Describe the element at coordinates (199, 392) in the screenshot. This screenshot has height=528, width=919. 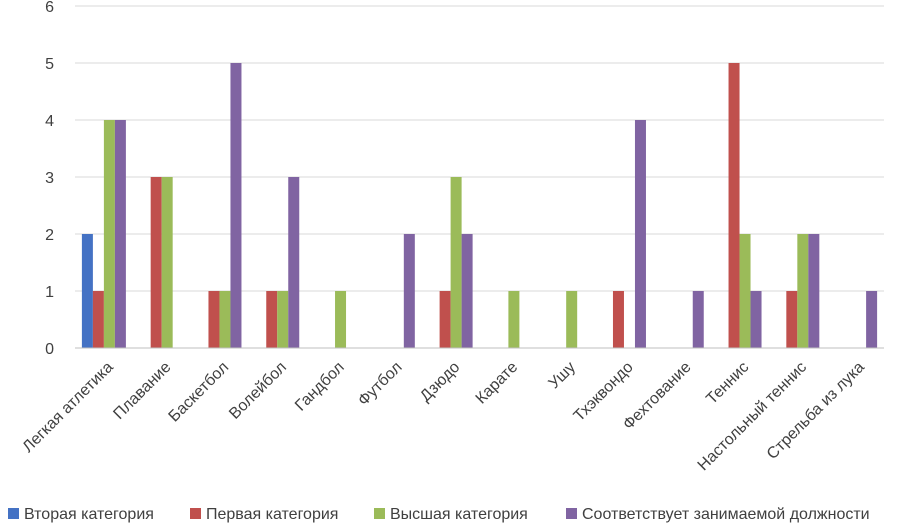
I see `x-category-label-3: Баскетбол` at that location.